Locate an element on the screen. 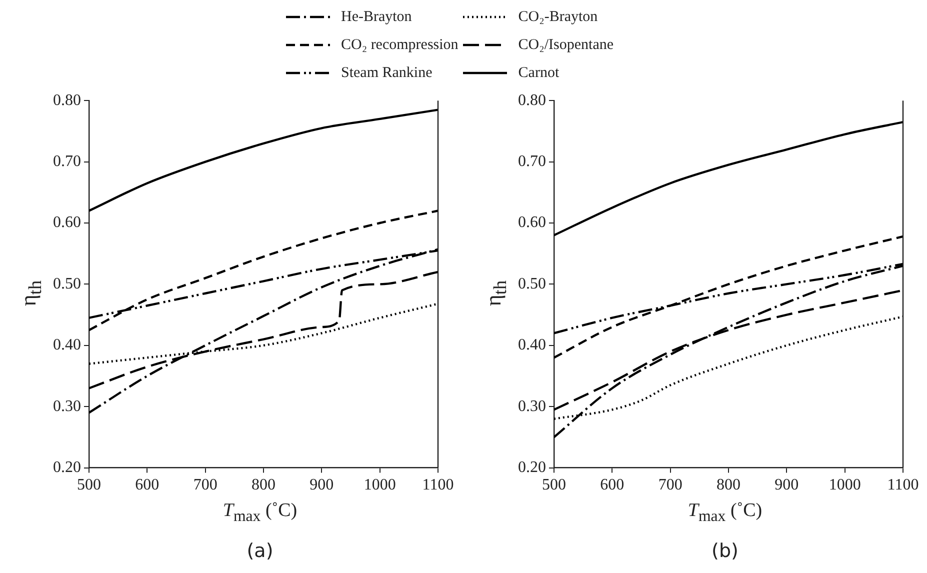 Image resolution: width=927 pixels, height=573 pixels. legend-label: CO₂ recompression is located at coordinates (399, 45).